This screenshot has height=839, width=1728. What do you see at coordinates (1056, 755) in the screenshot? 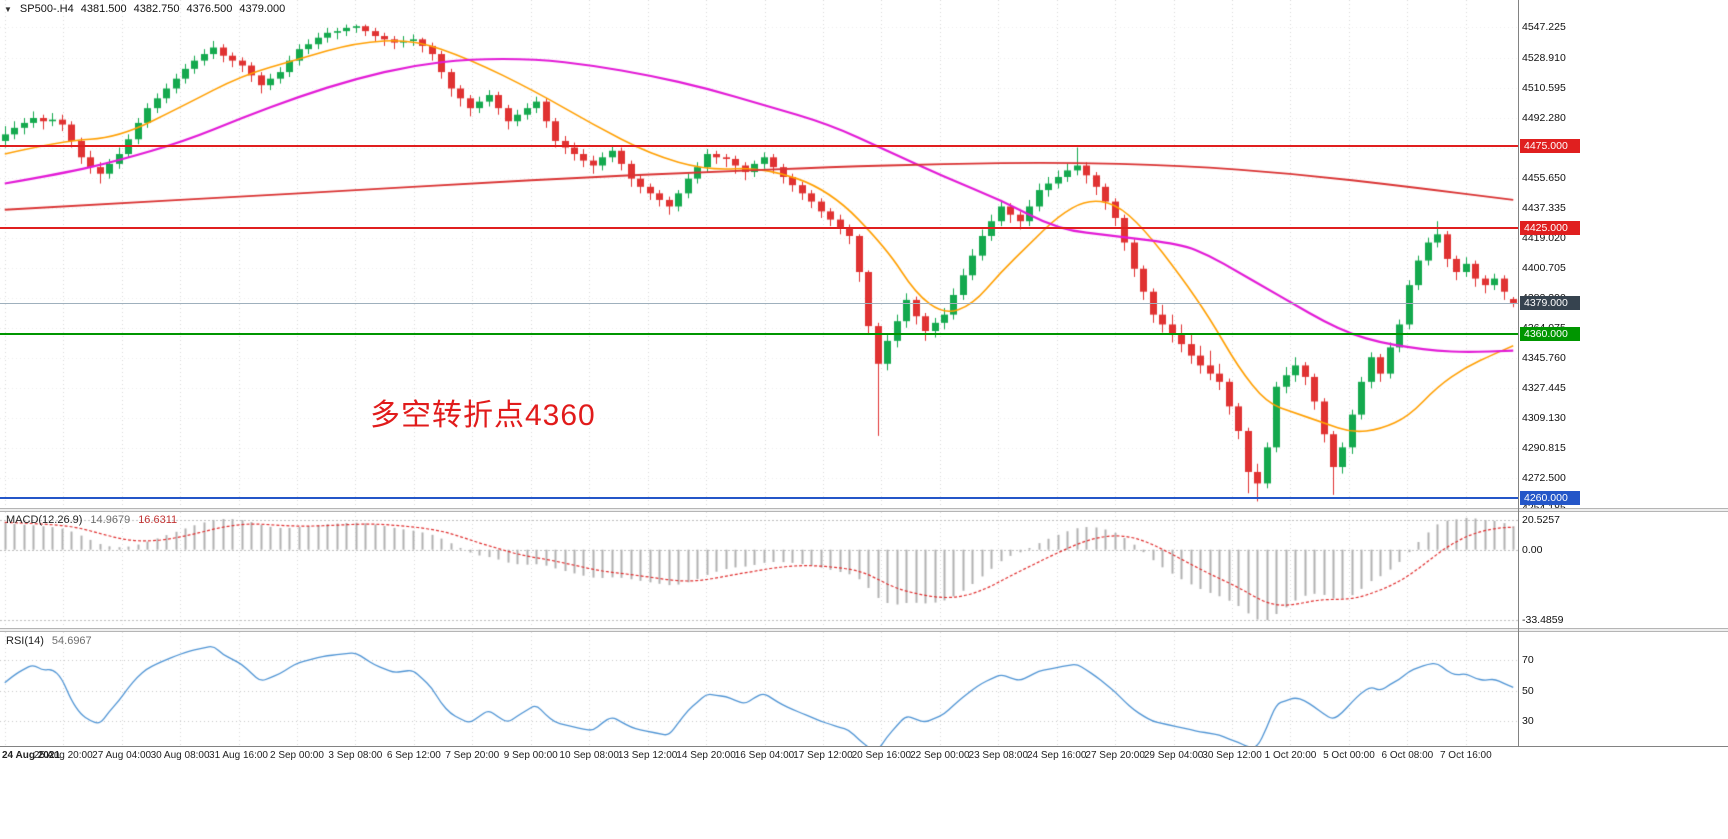
I see `time-tick-label: 24 Sep 16:00` at bounding box center [1056, 755].